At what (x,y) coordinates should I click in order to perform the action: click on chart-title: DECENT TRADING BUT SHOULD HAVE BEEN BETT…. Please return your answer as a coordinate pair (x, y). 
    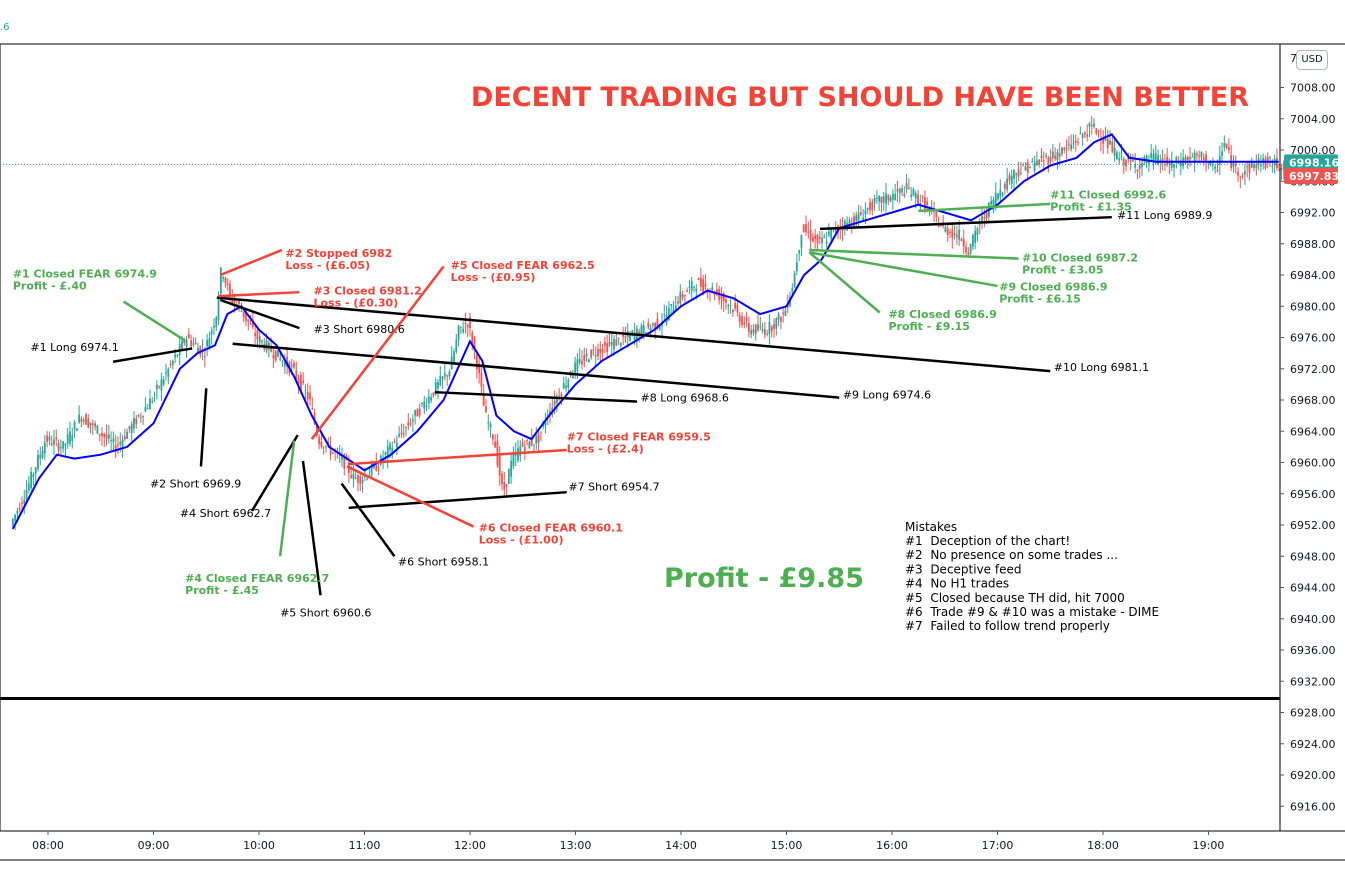
    Looking at the image, I should click on (860, 97).